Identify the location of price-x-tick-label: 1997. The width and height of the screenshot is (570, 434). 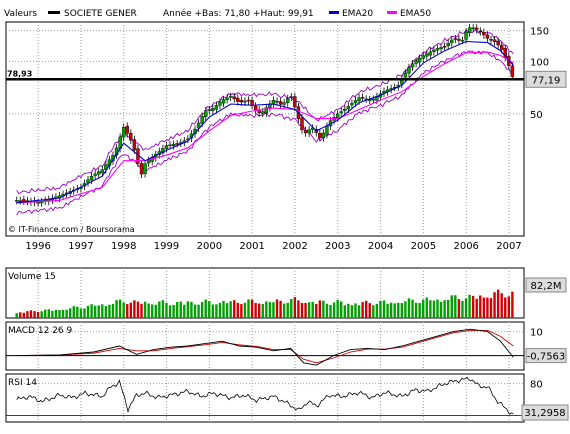
(80, 246).